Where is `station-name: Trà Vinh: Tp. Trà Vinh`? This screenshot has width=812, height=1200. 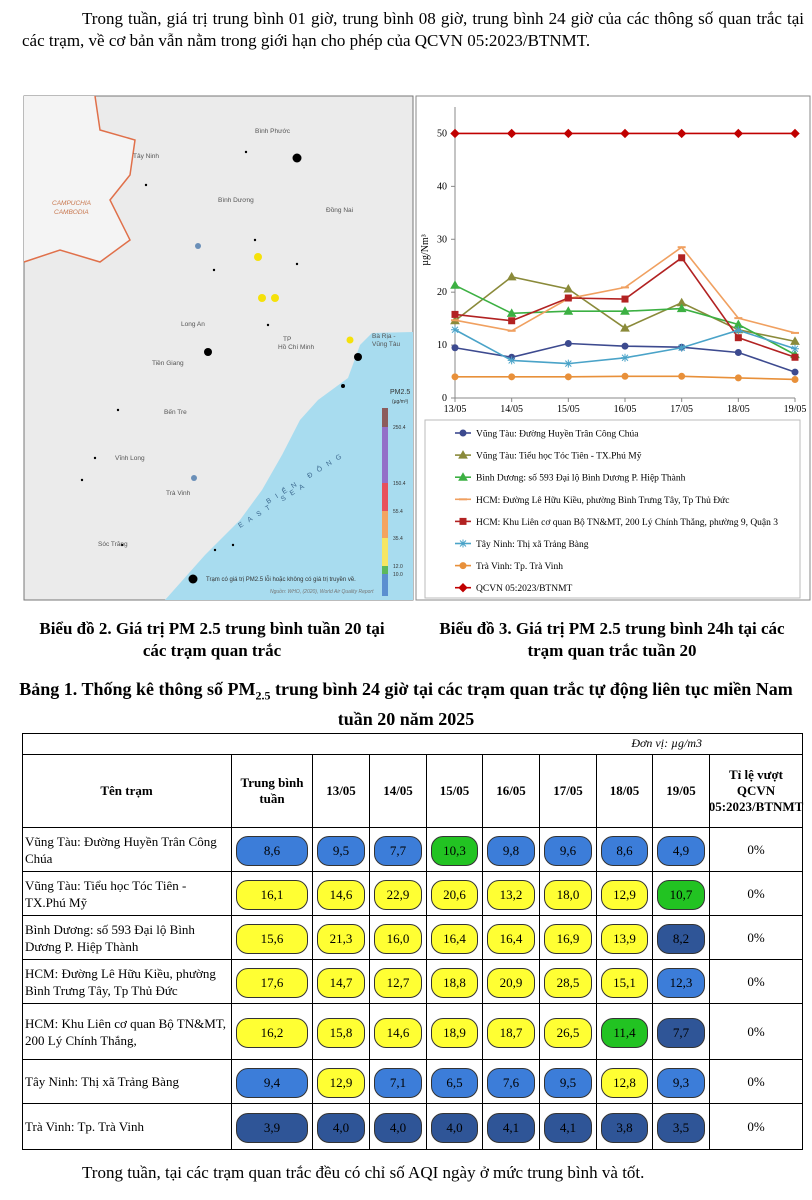 station-name: Trà Vinh: Tp. Trà Vinh is located at coordinates (127, 1127).